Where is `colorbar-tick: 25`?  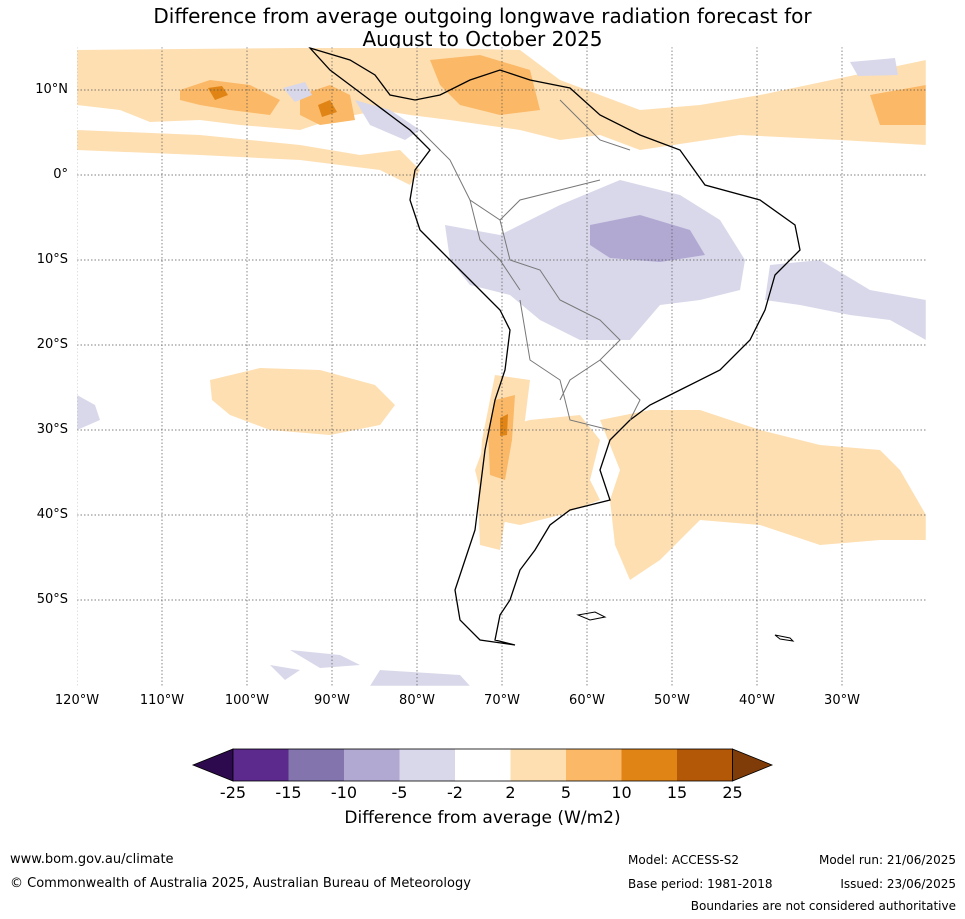 colorbar-tick: 25 is located at coordinates (732, 792).